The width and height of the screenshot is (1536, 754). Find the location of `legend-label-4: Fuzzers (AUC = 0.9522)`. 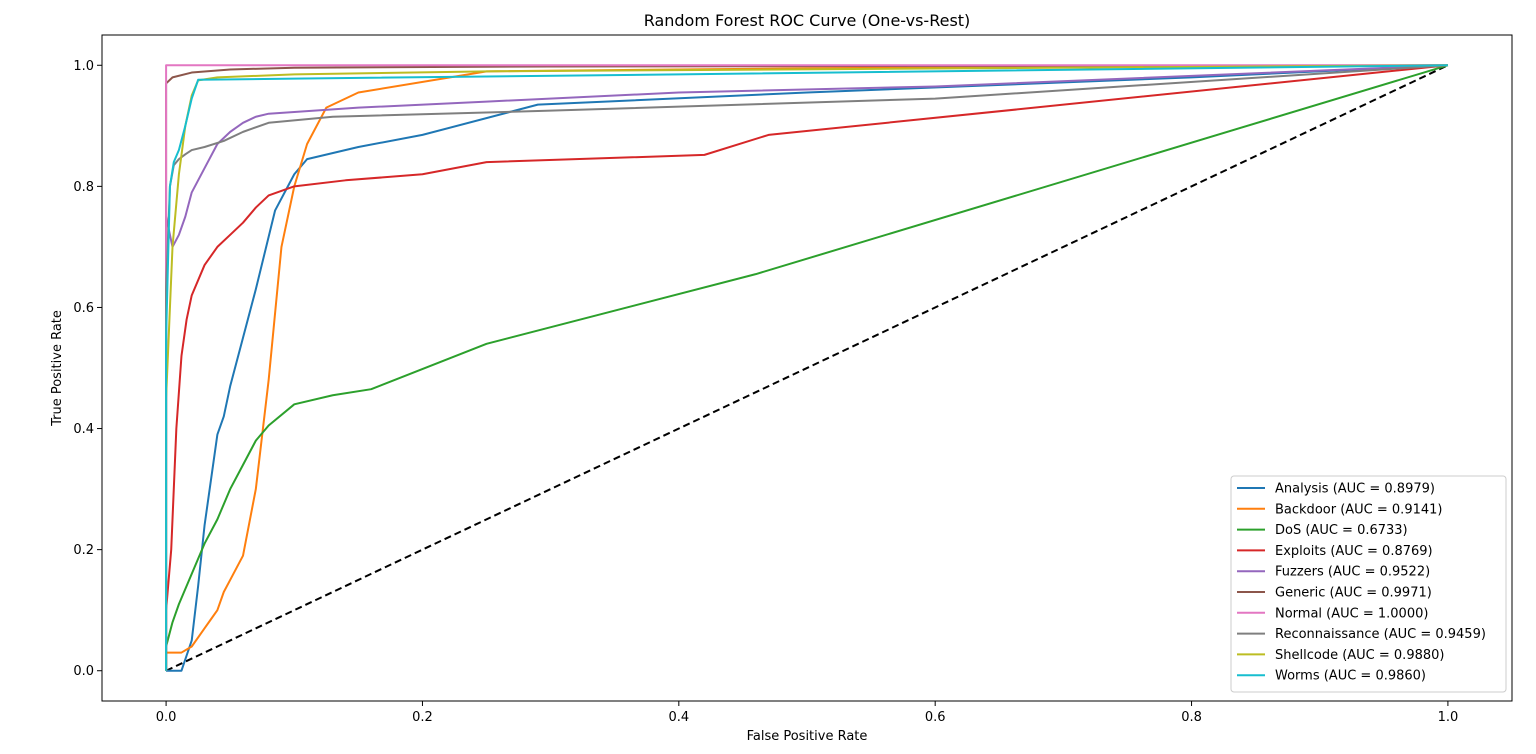

legend-label-4: Fuzzers (AUC = 0.9522) is located at coordinates (1352, 572).